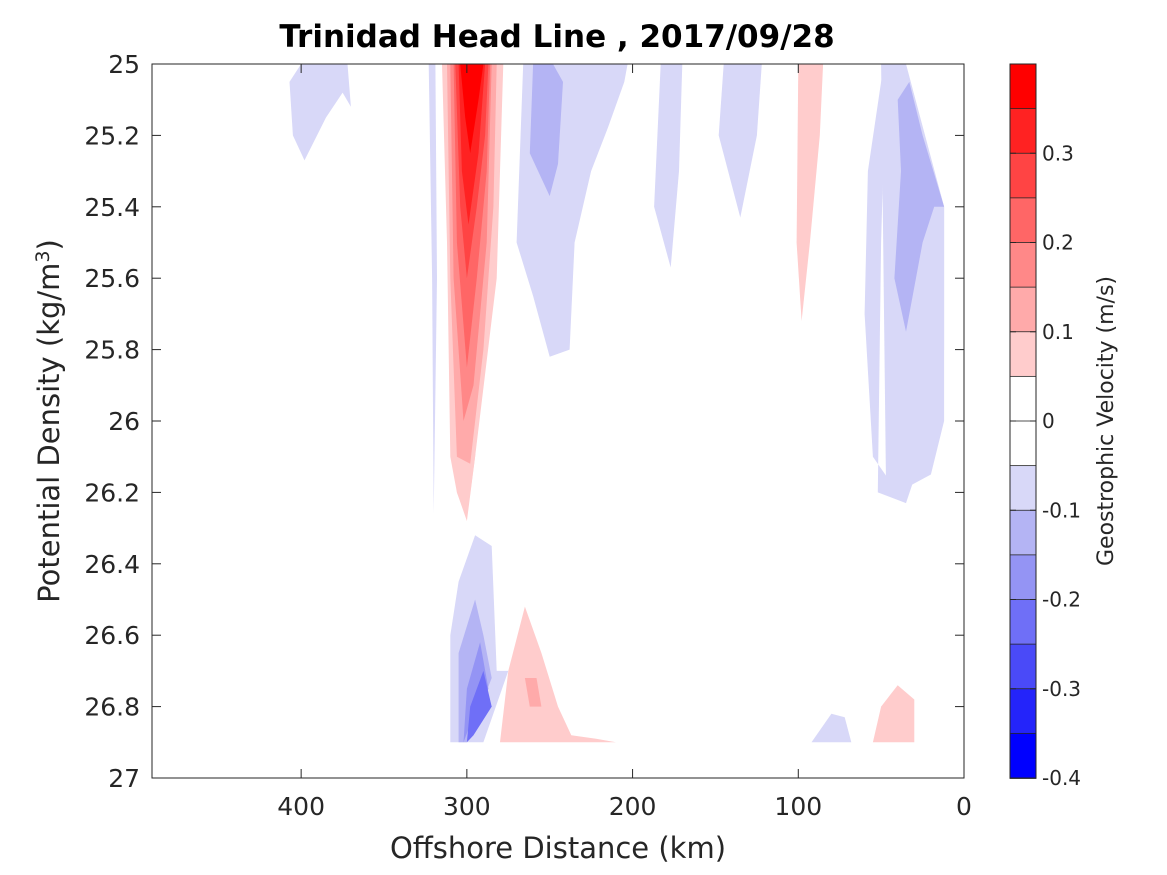 This screenshot has height=875, width=1167. I want to click on colorbar-ticks: 0.3 0.2 0.1 0 -0.1 -0.2 -0.3 -0.4, so click(1045, 465).